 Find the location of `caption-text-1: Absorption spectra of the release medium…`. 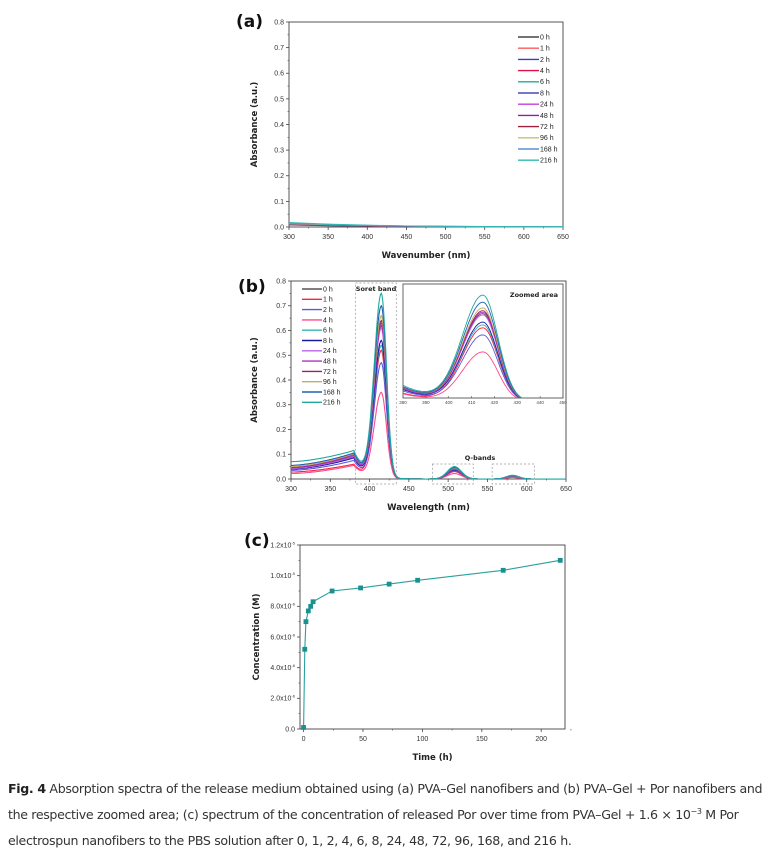

caption-text-1: Absorption spectra of the release medium… is located at coordinates (385, 801).